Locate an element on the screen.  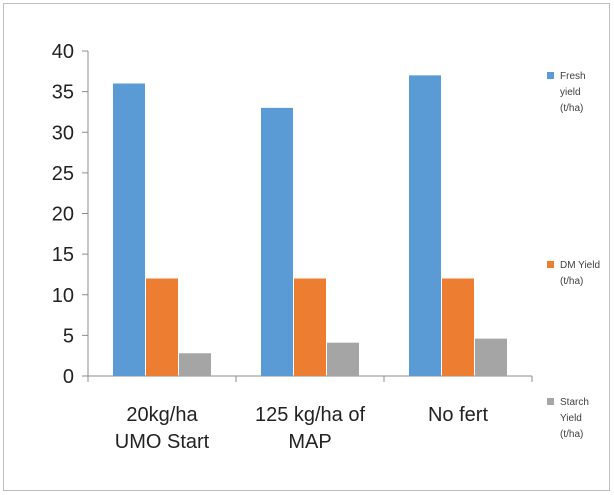
y-tick-label: 0 is located at coordinates (68, 377).